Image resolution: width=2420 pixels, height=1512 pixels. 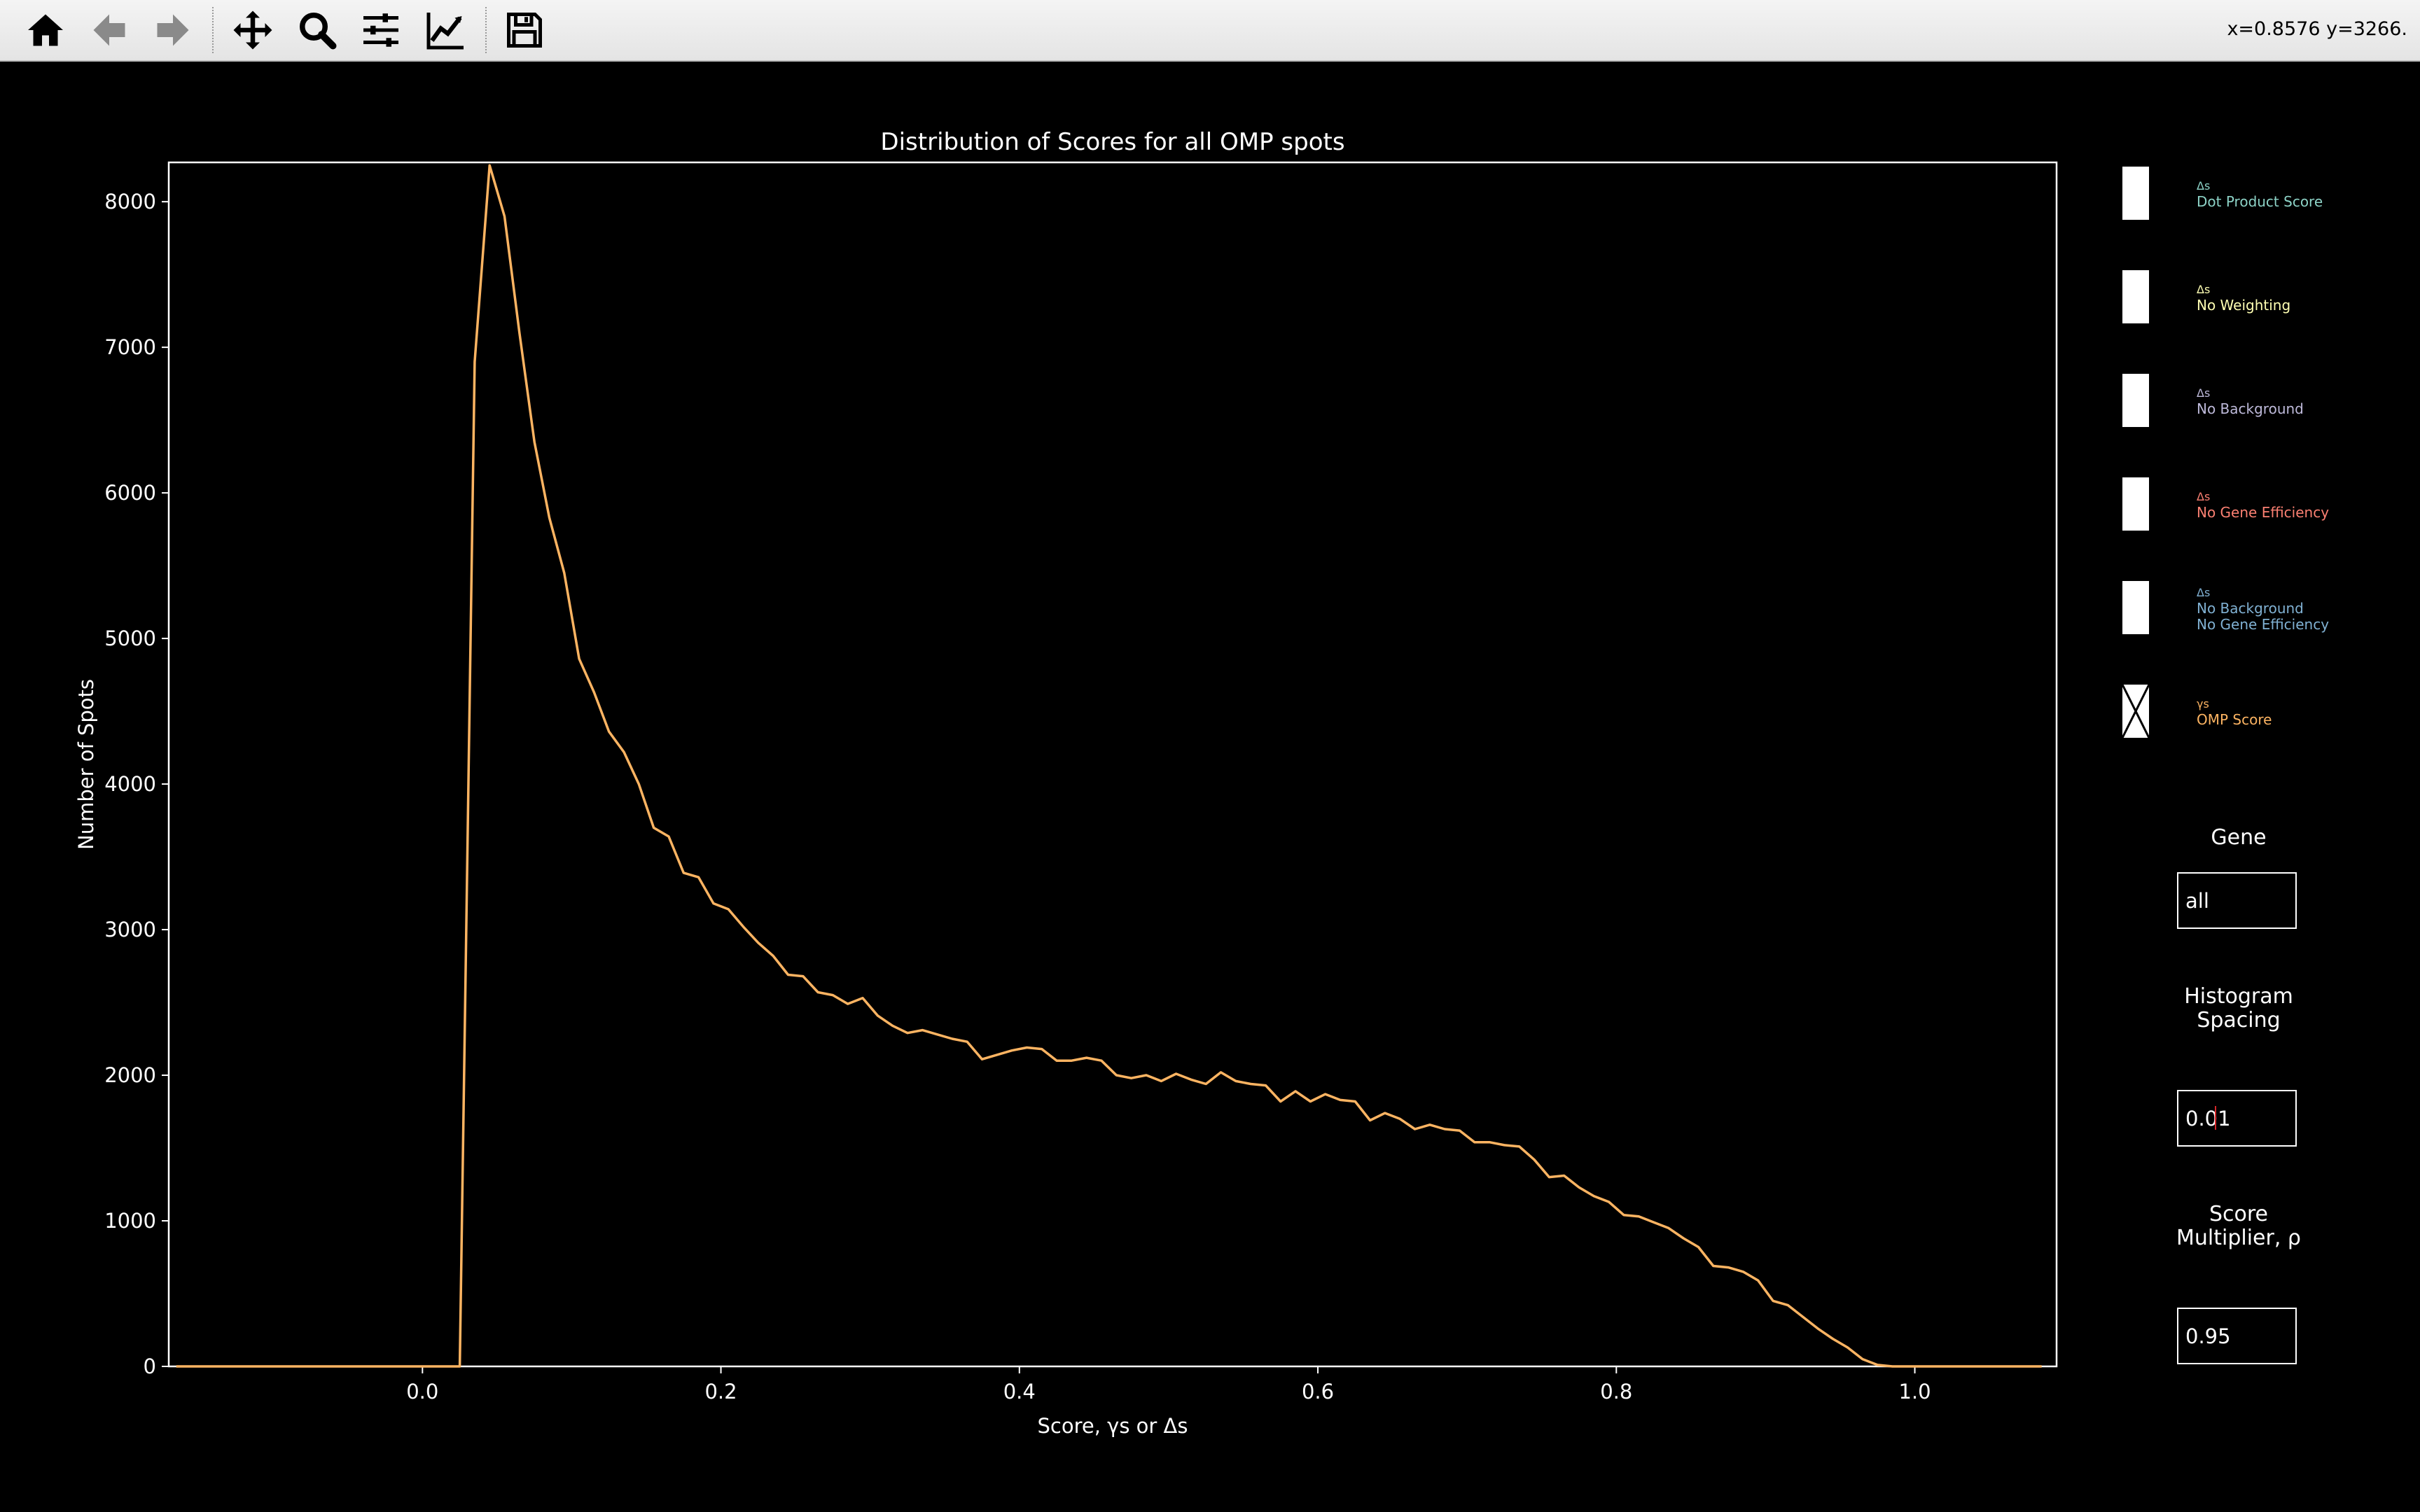 What do you see at coordinates (2238, 996) in the screenshot?
I see `histogram-spacing-title-line: Histogram` at bounding box center [2238, 996].